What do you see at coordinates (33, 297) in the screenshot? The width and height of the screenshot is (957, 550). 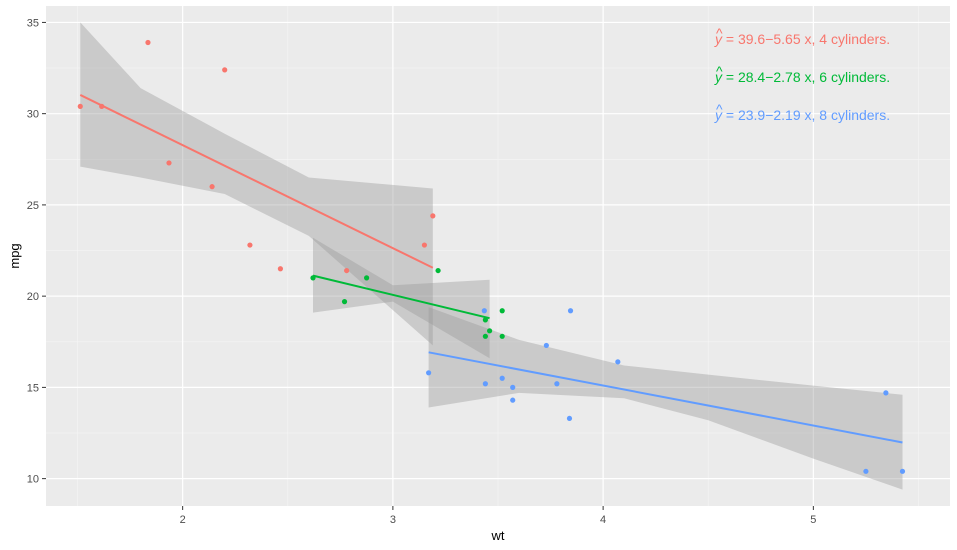 I see `y-tick-label: 20` at bounding box center [33, 297].